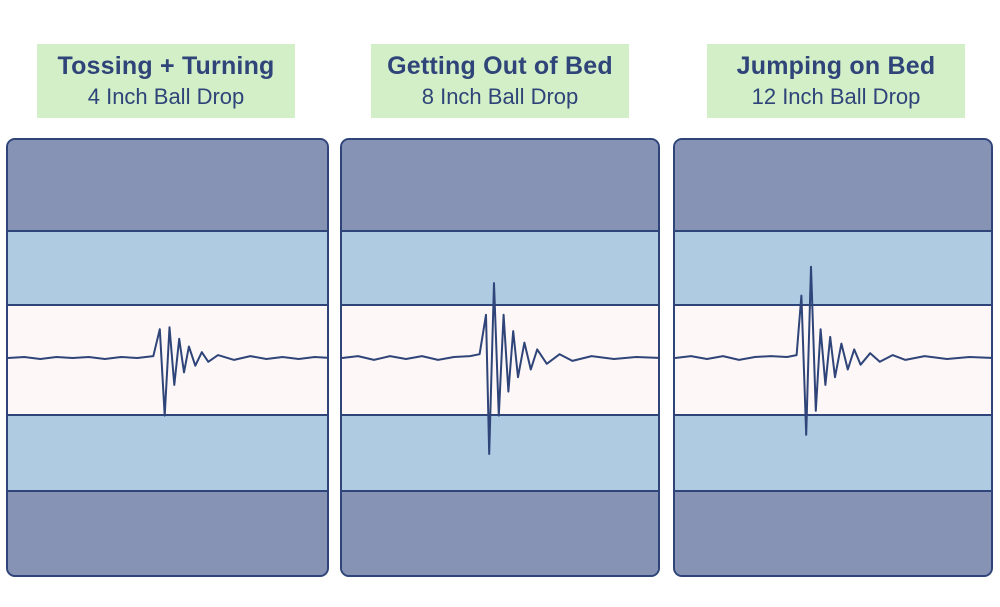 The width and height of the screenshot is (1000, 607). What do you see at coordinates (836, 66) in the screenshot?
I see `panel-title: Jumping on Bed` at bounding box center [836, 66].